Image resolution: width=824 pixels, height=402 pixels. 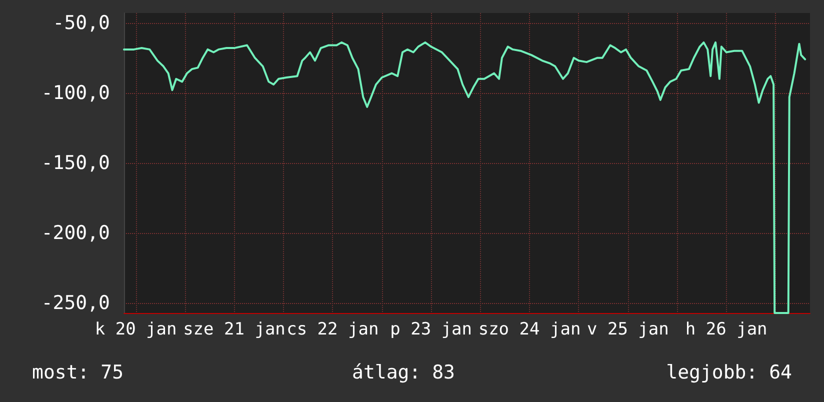 I want to click on y-tick-label: -200,0, so click(x=75, y=233).